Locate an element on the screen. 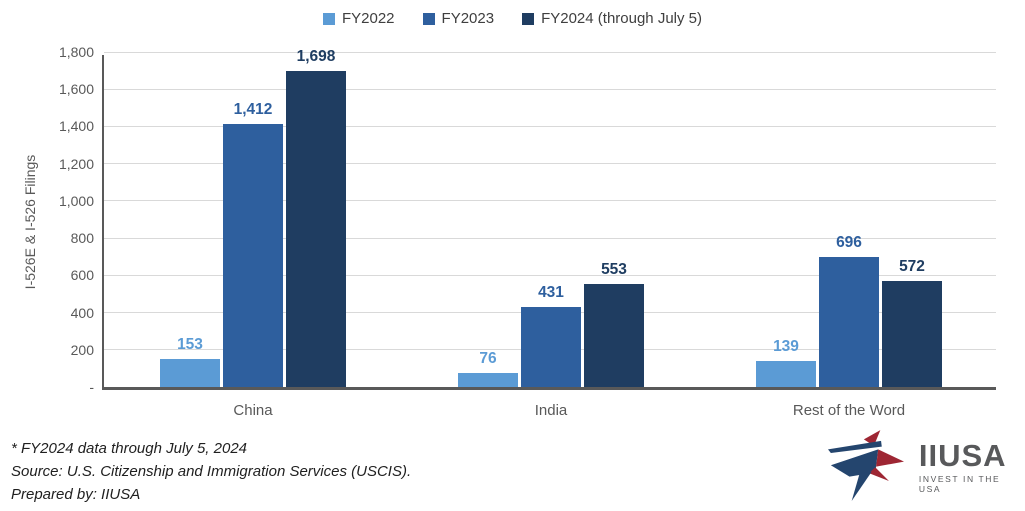 The width and height of the screenshot is (1025, 511). bar-group-china: 153 1,412 1,698 is located at coordinates (253, 217).